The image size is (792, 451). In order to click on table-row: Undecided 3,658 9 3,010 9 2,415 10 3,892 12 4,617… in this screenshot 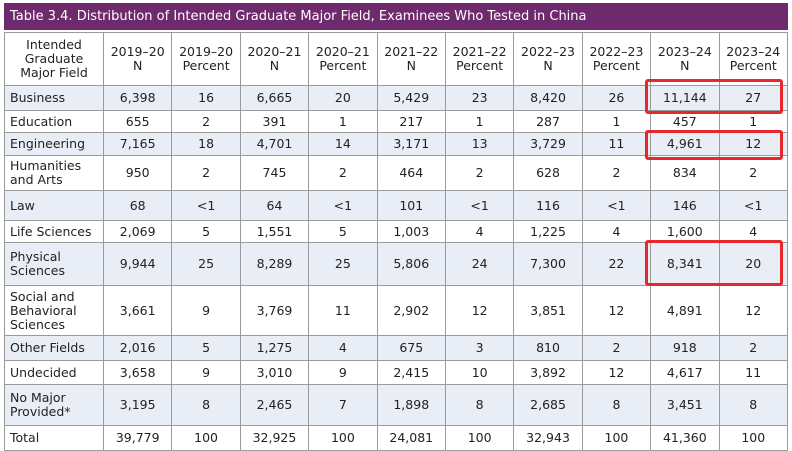, I will do `click(396, 372)`.